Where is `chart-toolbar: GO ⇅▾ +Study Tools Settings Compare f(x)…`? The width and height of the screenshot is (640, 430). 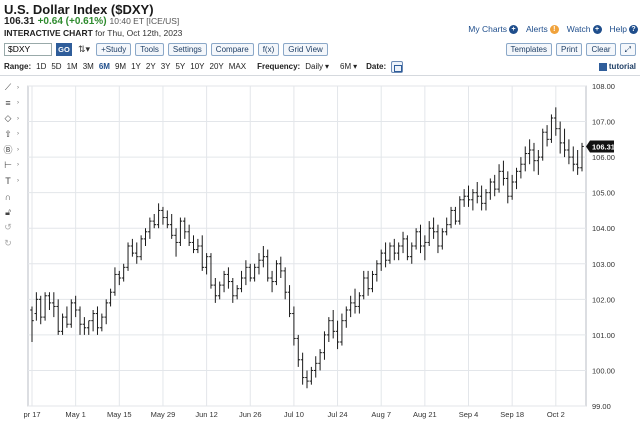 chart-toolbar: GO ⇅▾ +Study Tools Settings Compare f(x)… is located at coordinates (320, 49).